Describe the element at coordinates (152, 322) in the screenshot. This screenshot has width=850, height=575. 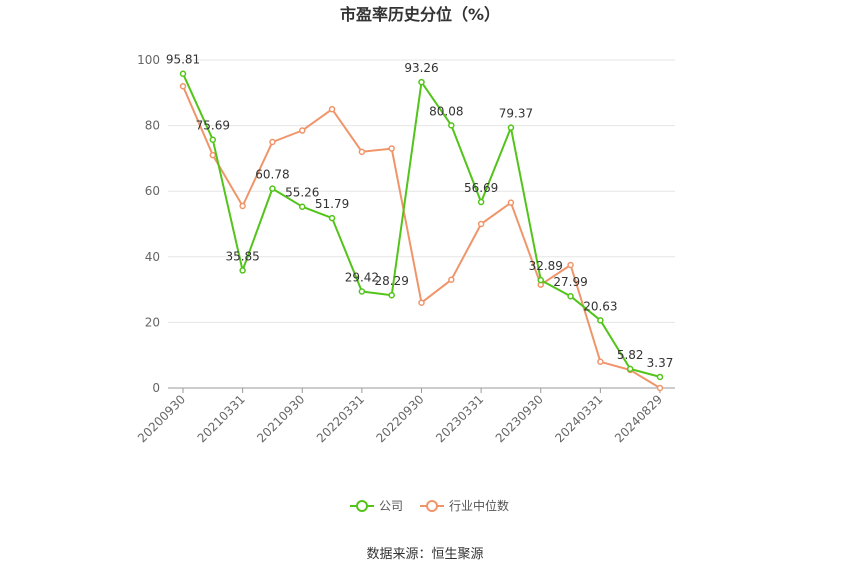
I see `y-tick-label: 20` at that location.